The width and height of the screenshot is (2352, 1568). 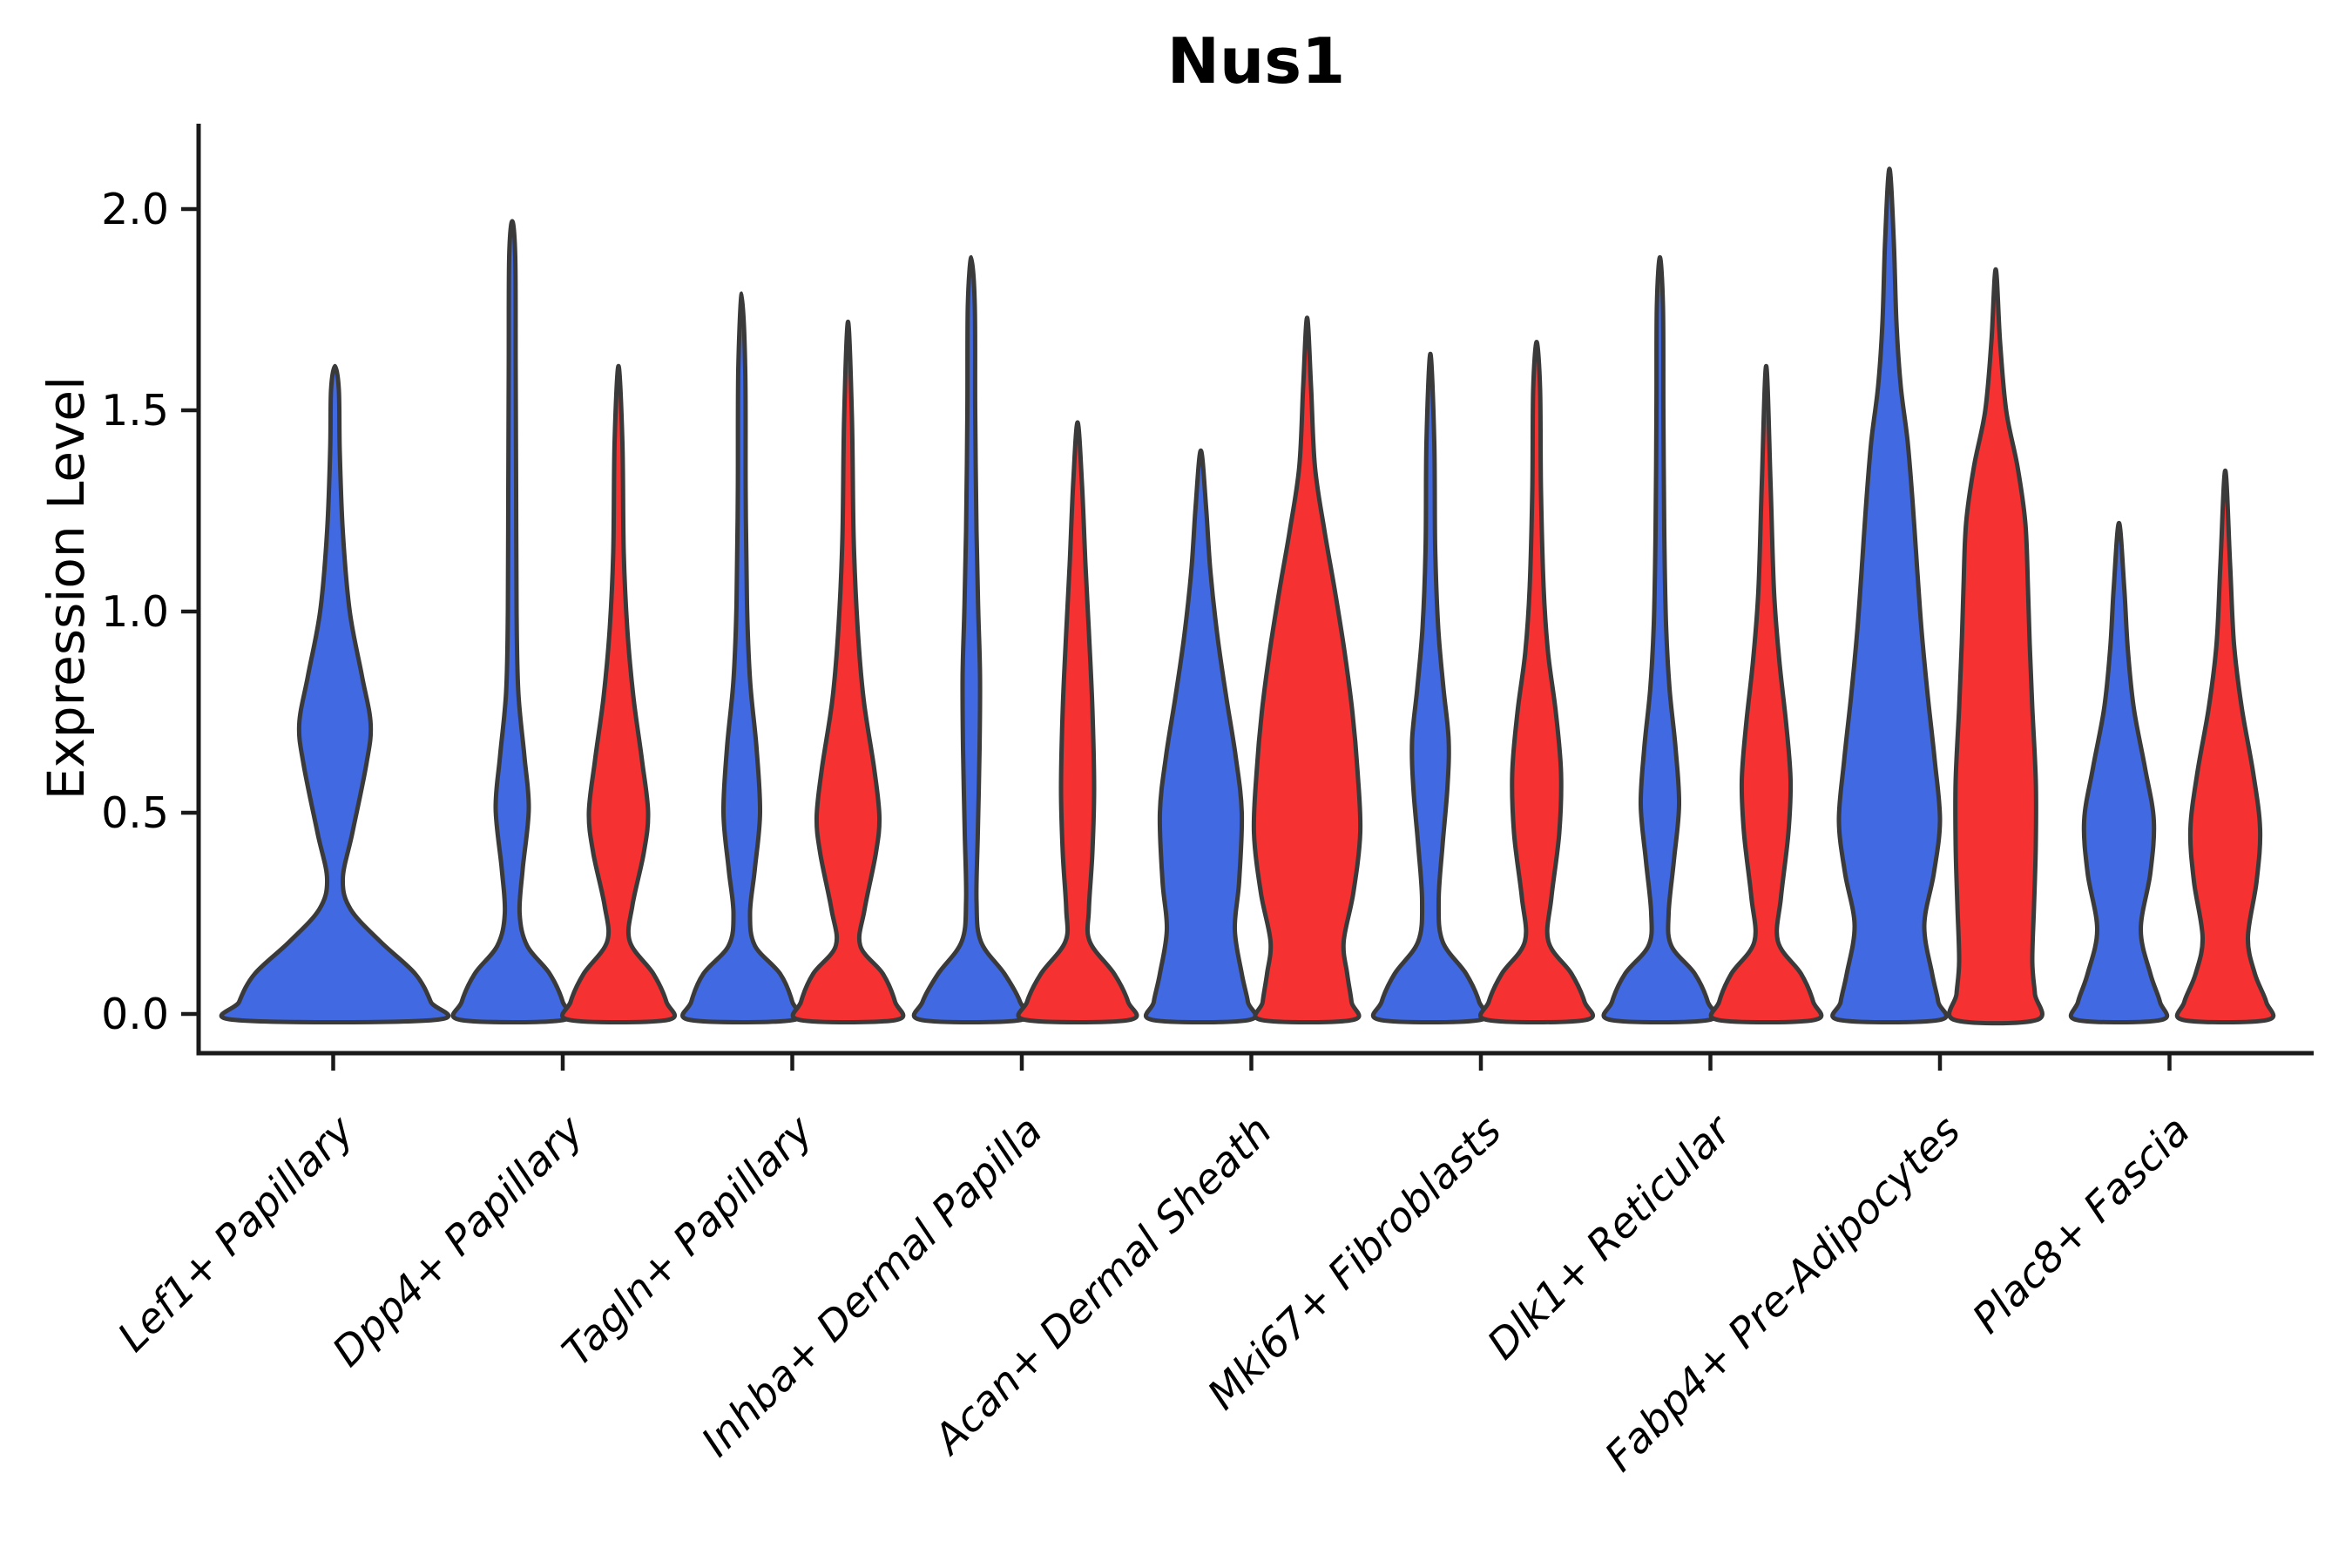 What do you see at coordinates (236, 1234) in the screenshot?
I see `x-tick-label: Lef1+ Papillary` at bounding box center [236, 1234].